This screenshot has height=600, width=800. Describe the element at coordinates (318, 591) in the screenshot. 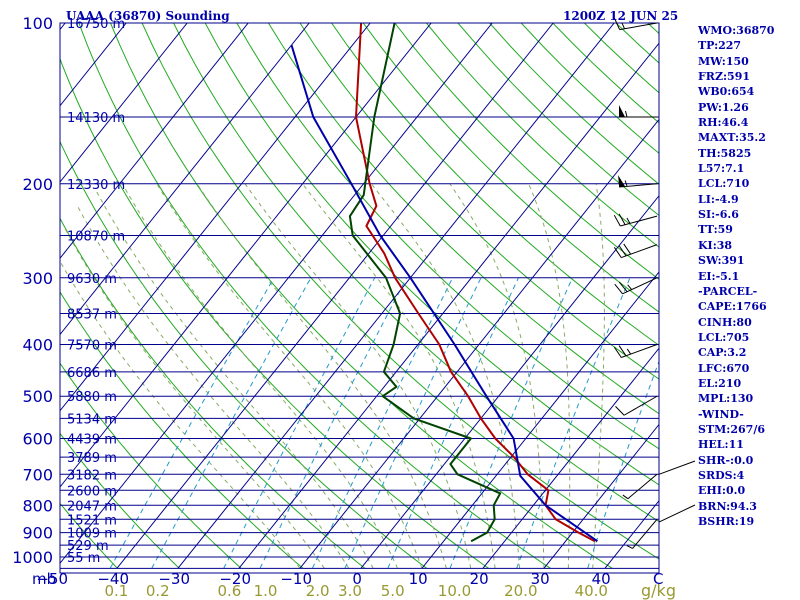

I see `mixing-ratio-label: 2.0` at that location.